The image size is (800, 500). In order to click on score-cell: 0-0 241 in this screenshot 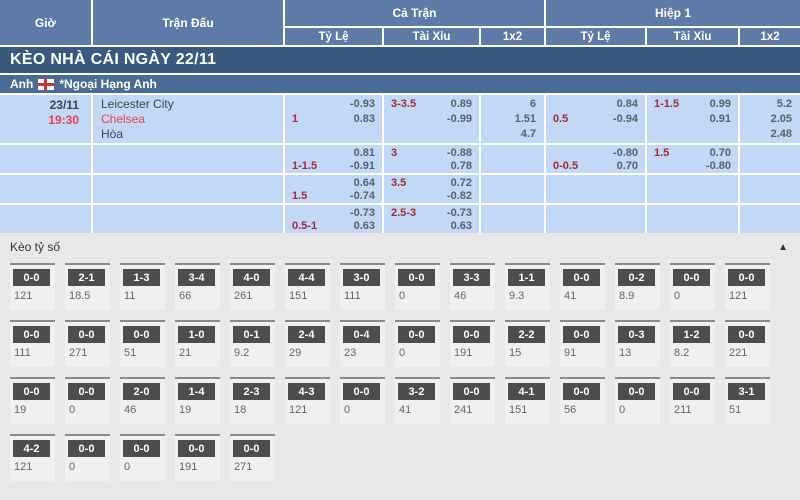, I will do `click(472, 400)`.